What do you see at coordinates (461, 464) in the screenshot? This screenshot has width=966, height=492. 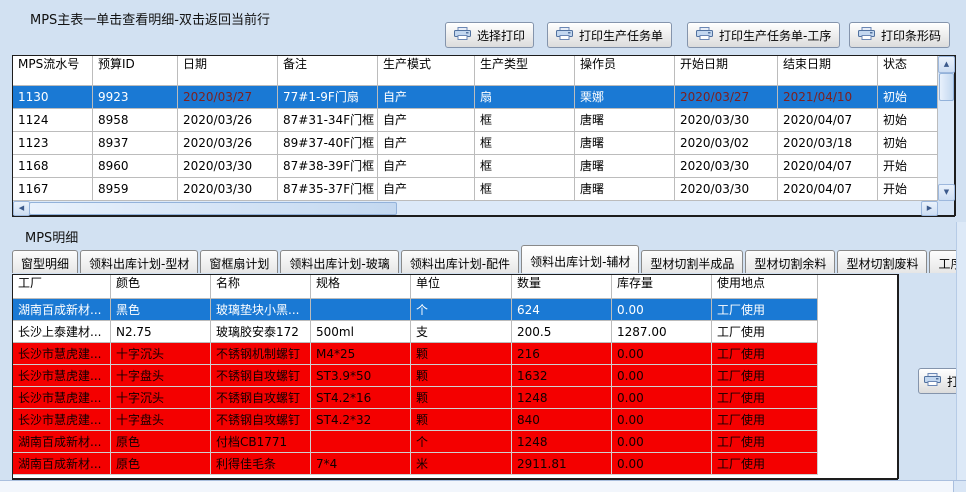 I see `table-cell: 米` at bounding box center [461, 464].